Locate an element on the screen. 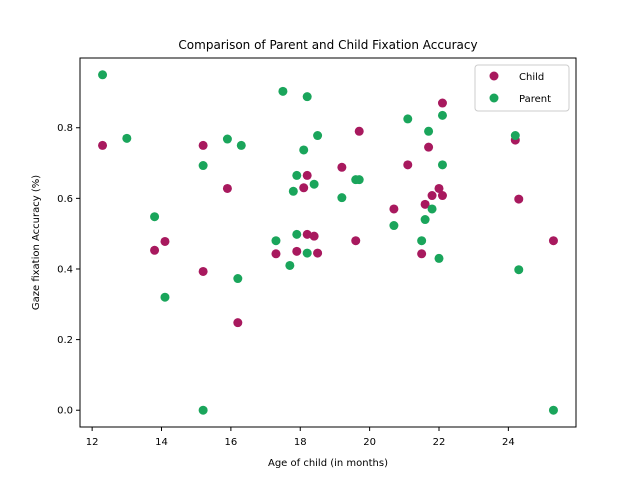 Image resolution: width=640 pixels, height=480 pixels. y-tick-label: 0.6 is located at coordinates (65, 199).